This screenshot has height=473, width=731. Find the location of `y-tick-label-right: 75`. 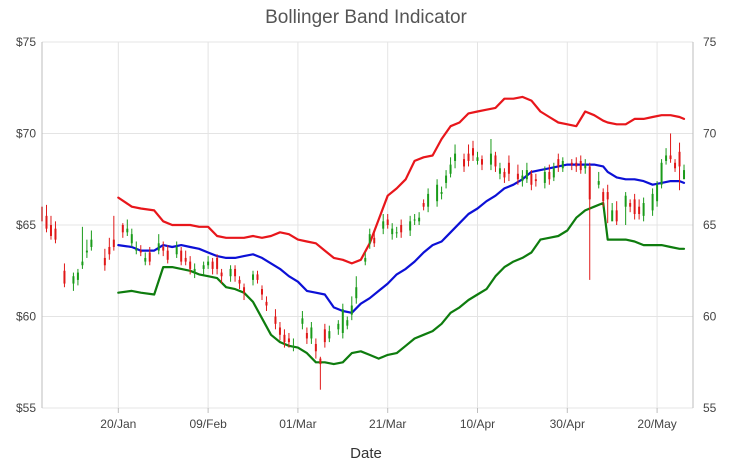

y-tick-label-right: 75 is located at coordinates (710, 42).